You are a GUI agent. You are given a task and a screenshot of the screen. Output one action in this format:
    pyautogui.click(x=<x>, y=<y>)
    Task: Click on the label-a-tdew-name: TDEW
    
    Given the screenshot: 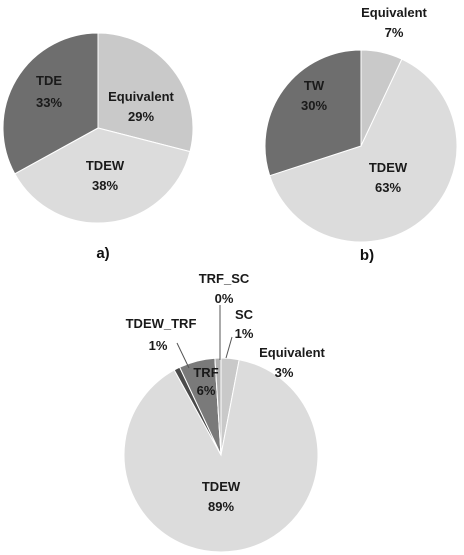 What is the action you would take?
    pyautogui.click(x=105, y=165)
    